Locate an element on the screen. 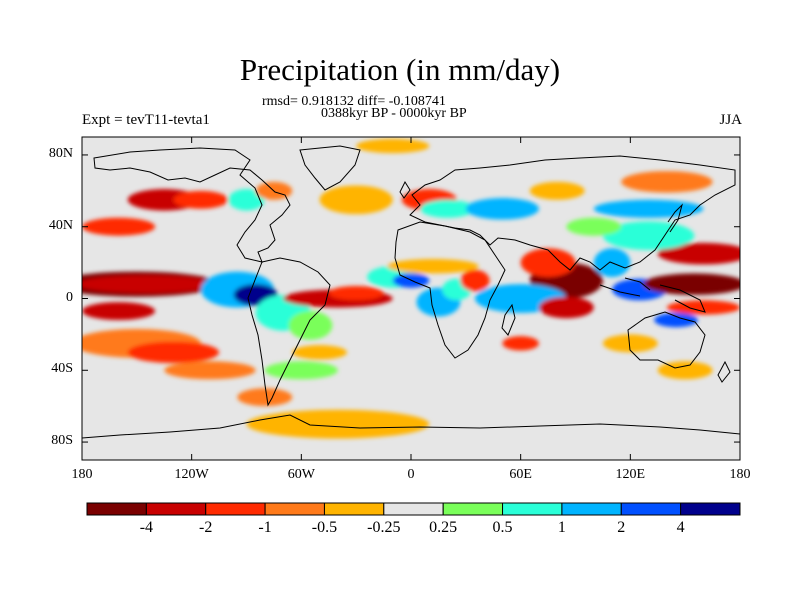 The width and height of the screenshot is (800, 600). lat-tick-label: 40N is located at coordinates (60, 225).